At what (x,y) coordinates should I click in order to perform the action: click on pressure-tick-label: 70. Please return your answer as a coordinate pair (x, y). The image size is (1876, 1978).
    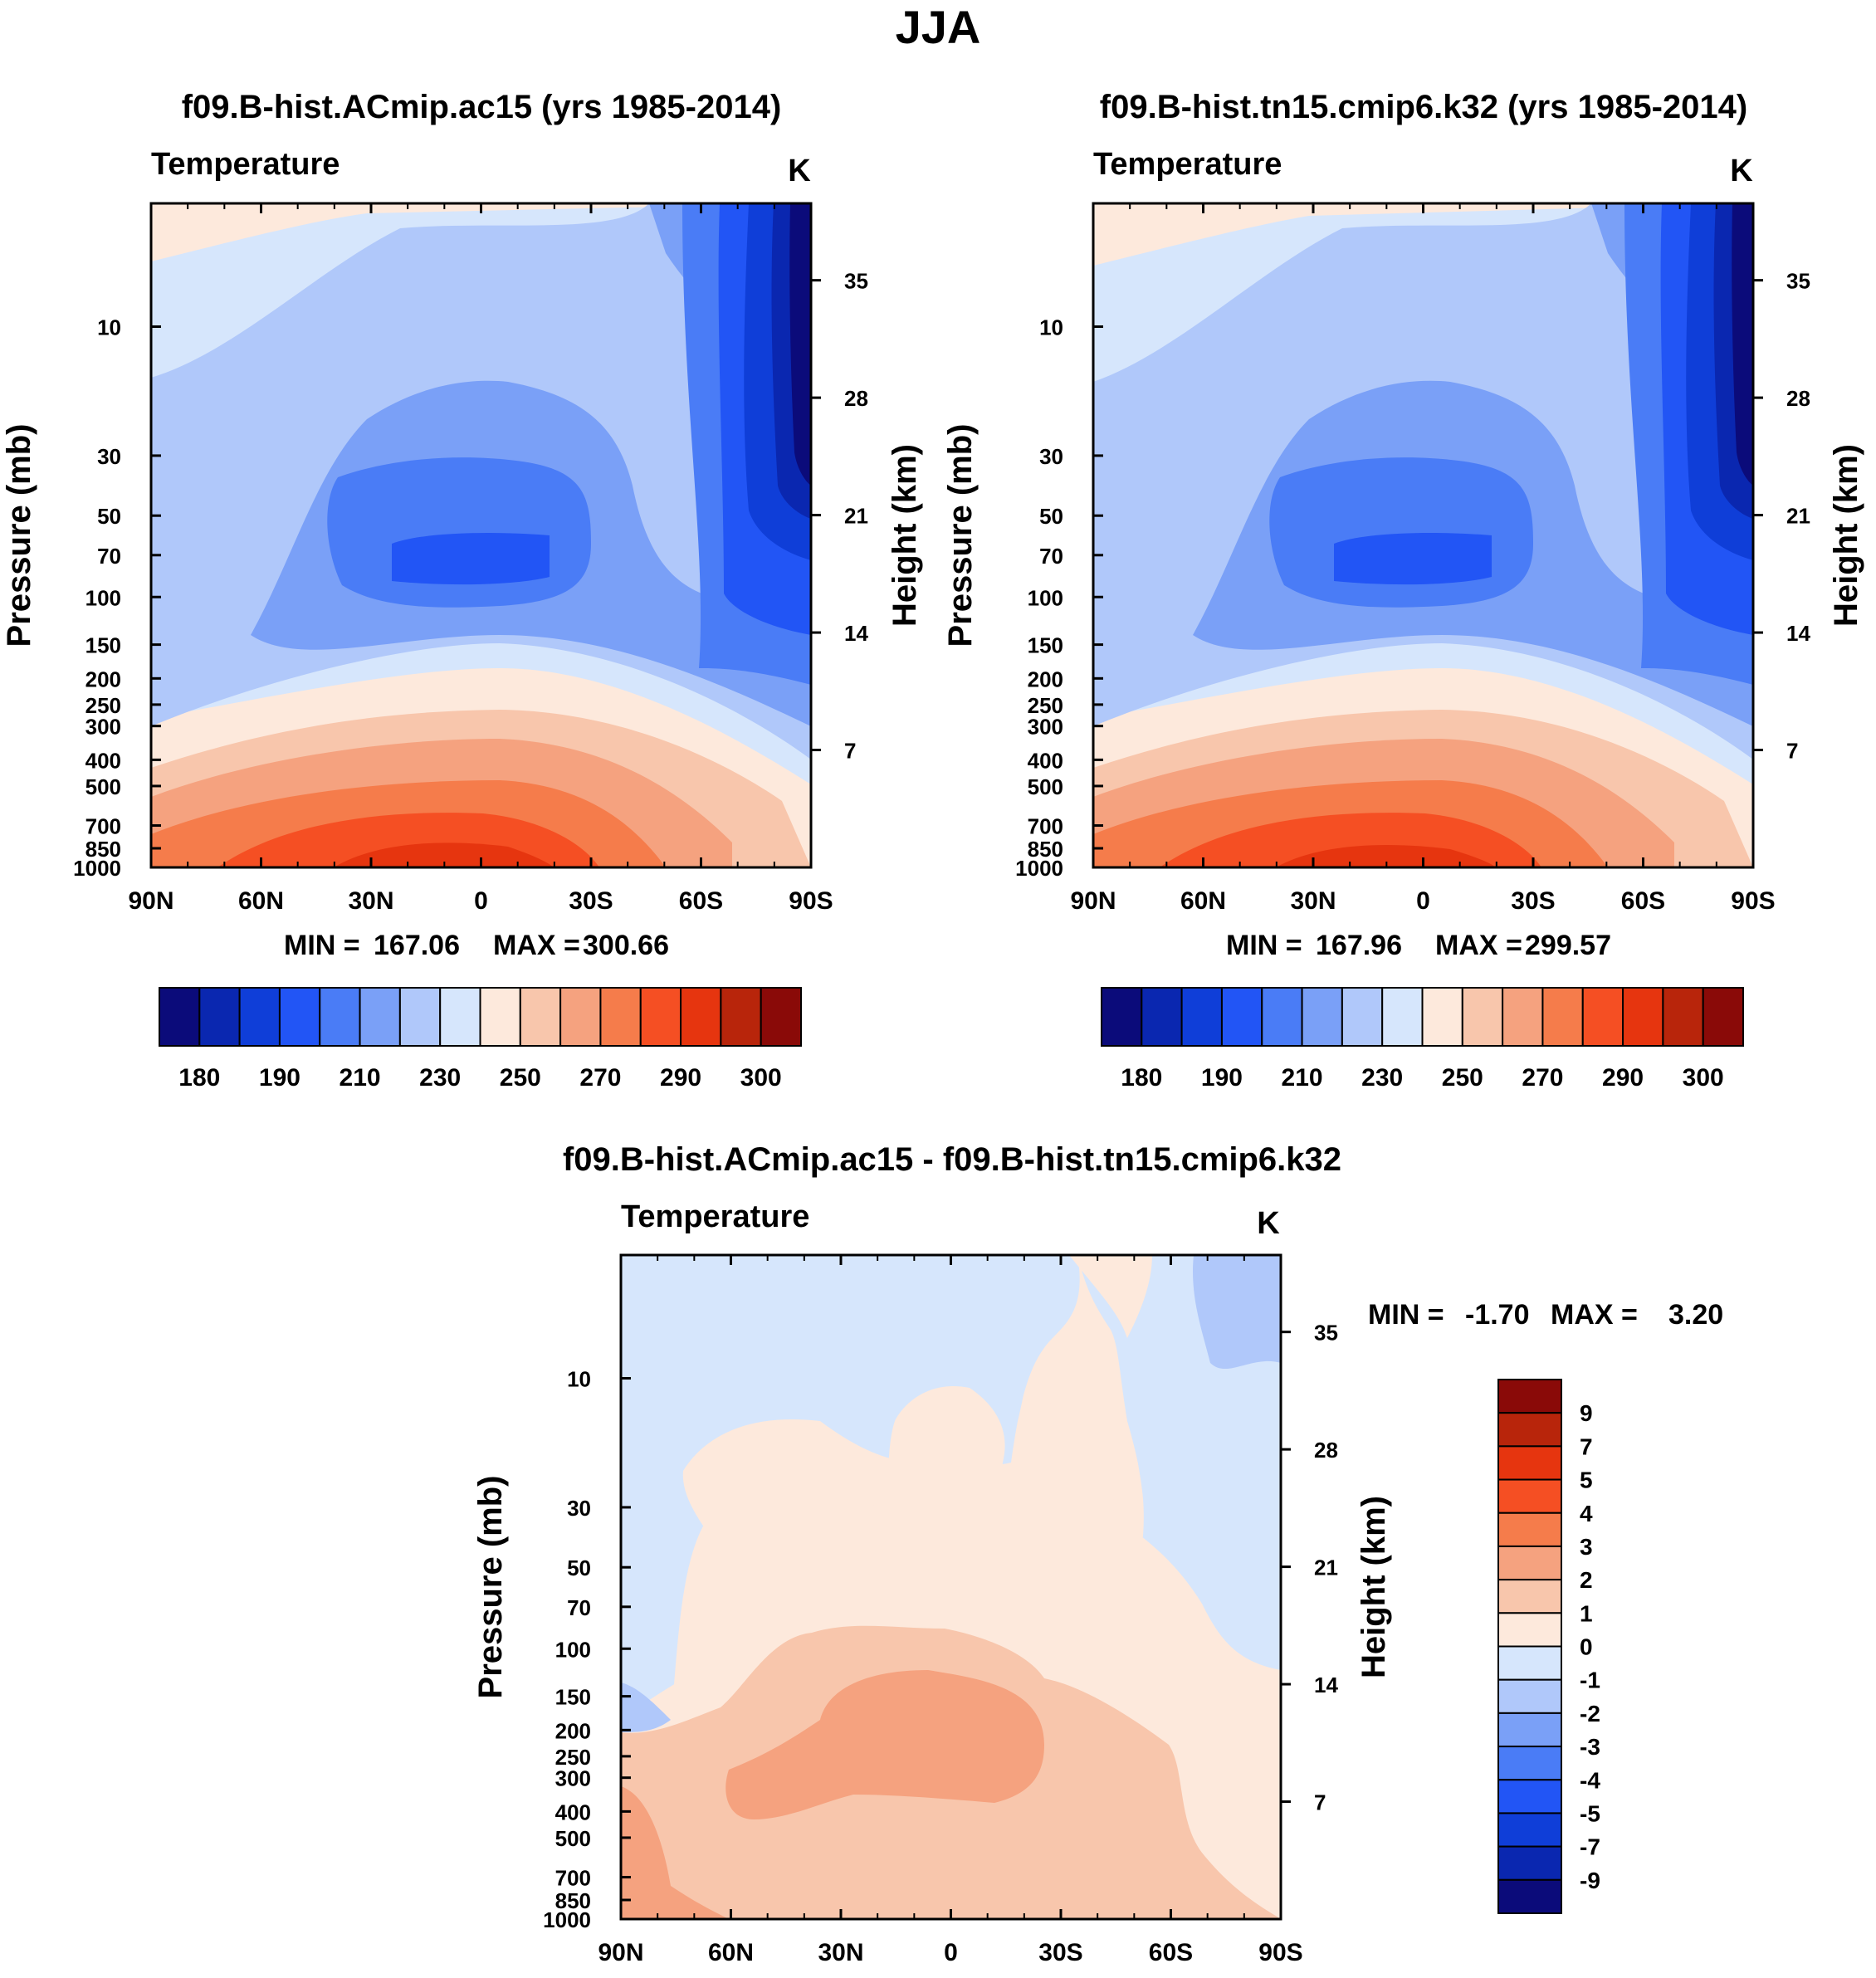
    Looking at the image, I should click on (1051, 556).